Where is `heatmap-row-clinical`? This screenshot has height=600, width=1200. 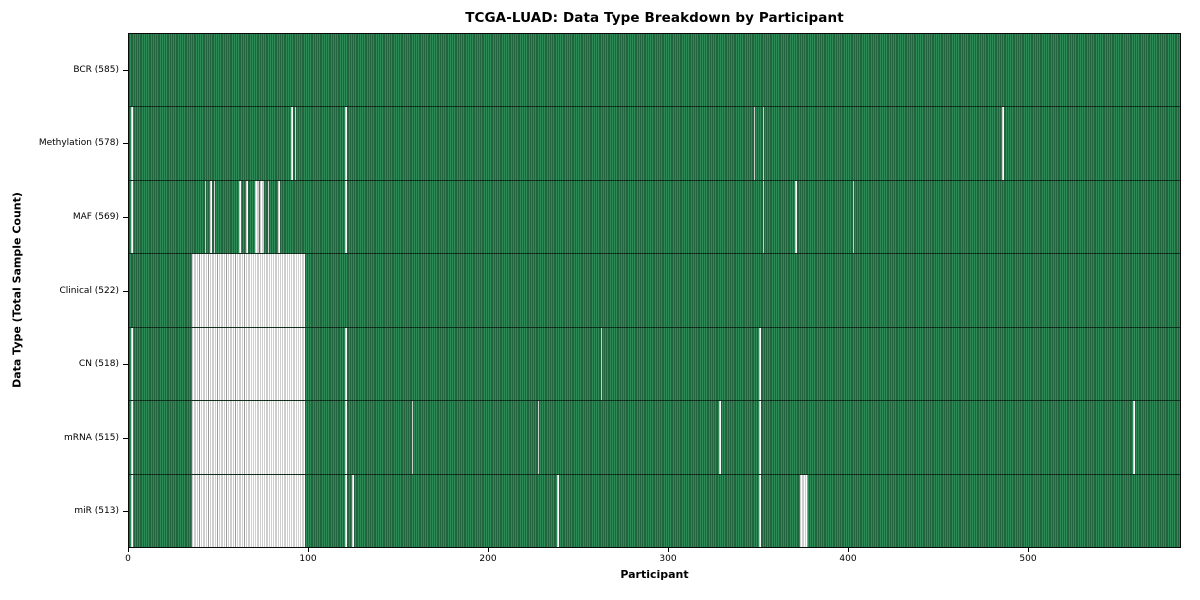
heatmap-row-clinical is located at coordinates (654, 291).